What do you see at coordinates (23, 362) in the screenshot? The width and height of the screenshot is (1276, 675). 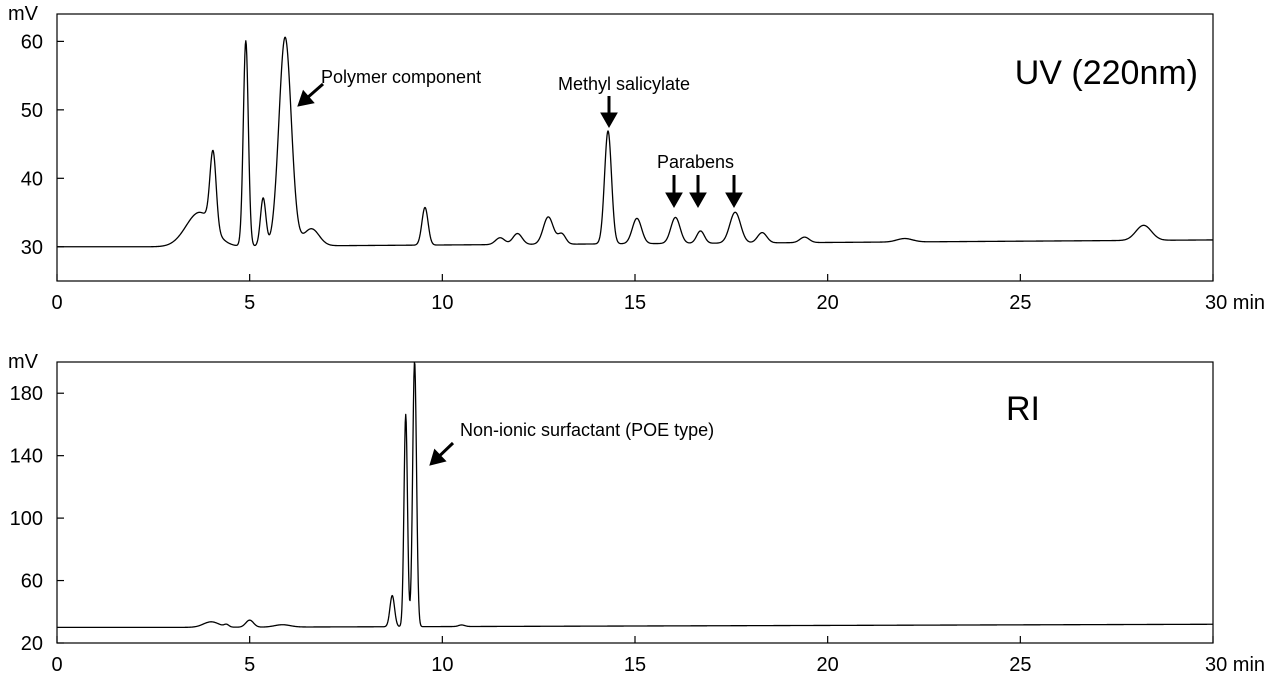 I see `ri-y-unit: mV` at bounding box center [23, 362].